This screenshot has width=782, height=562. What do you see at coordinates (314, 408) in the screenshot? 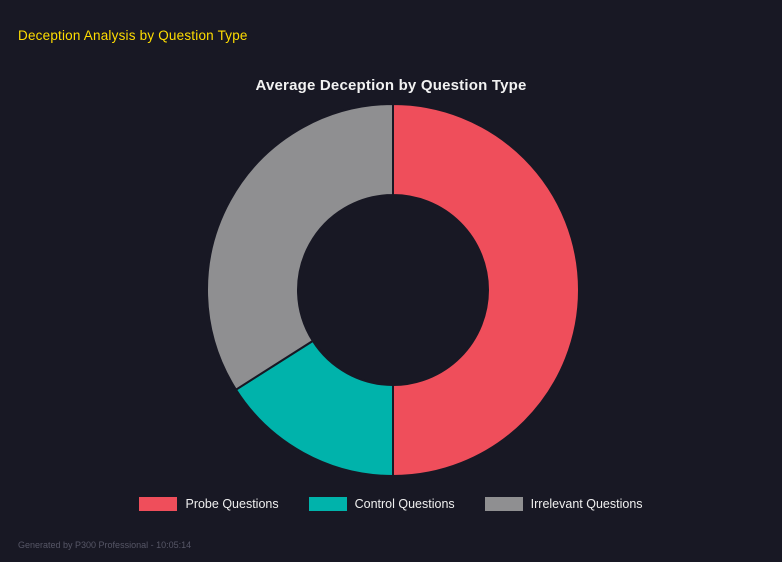
I see `donut-segment-control-questions` at bounding box center [314, 408].